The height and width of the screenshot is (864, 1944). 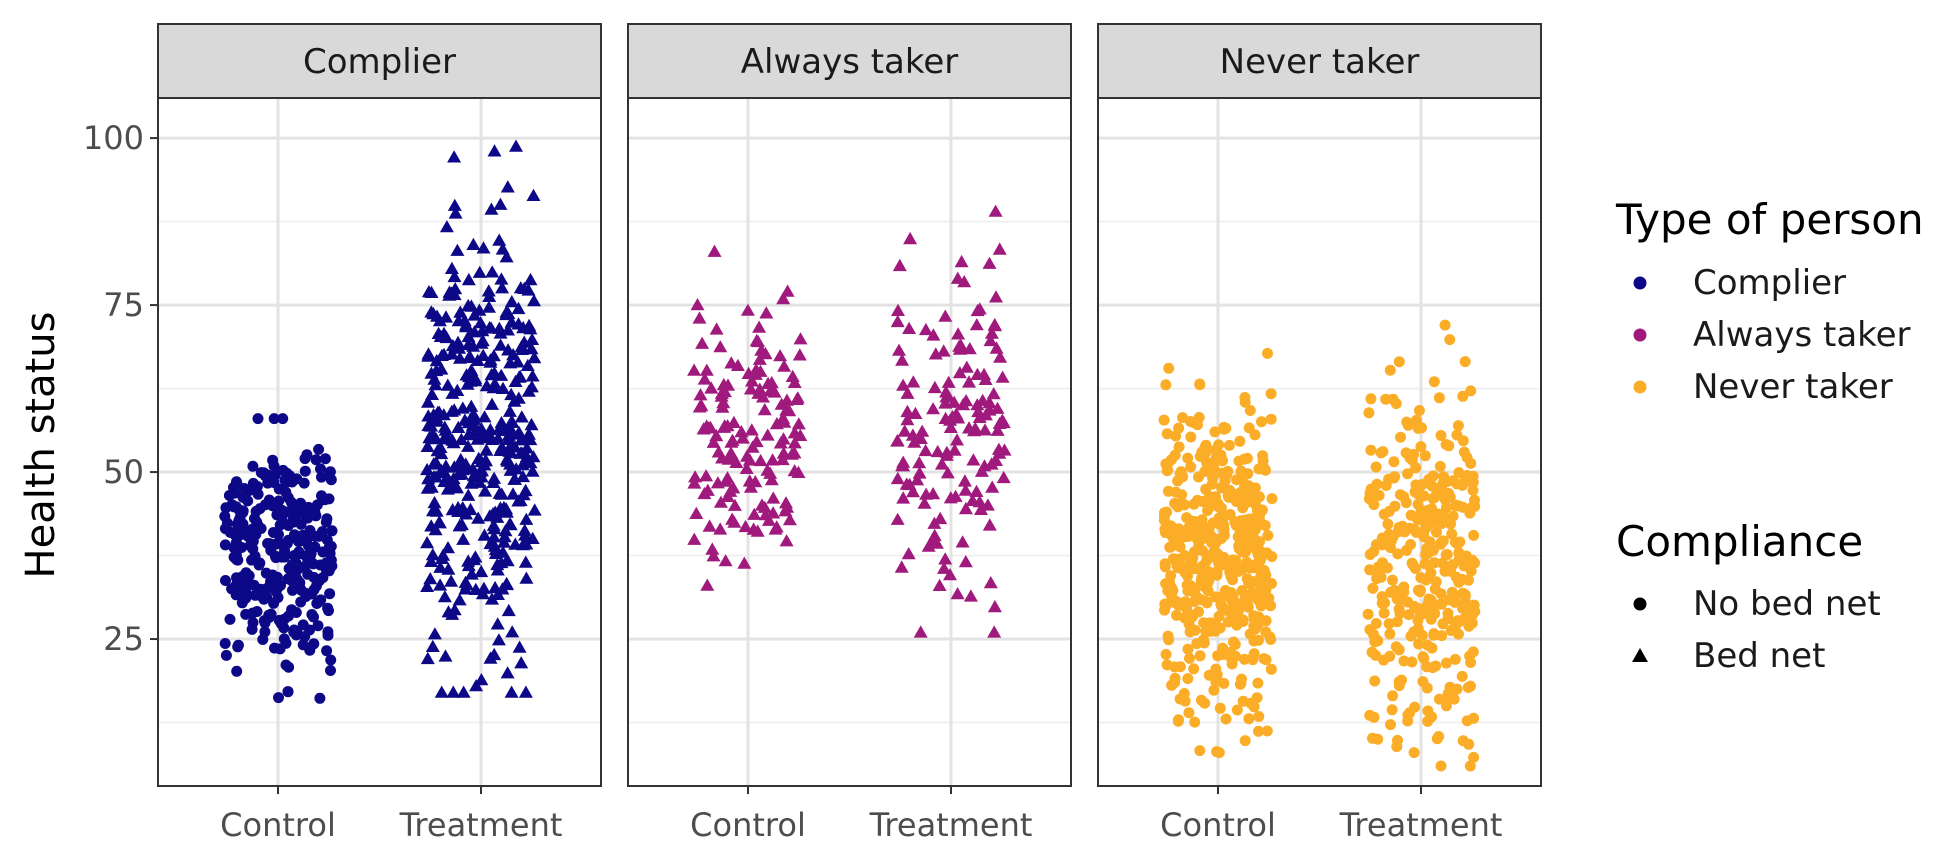 What do you see at coordinates (123, 472) in the screenshot?
I see `y-tick-label: 50` at bounding box center [123, 472].